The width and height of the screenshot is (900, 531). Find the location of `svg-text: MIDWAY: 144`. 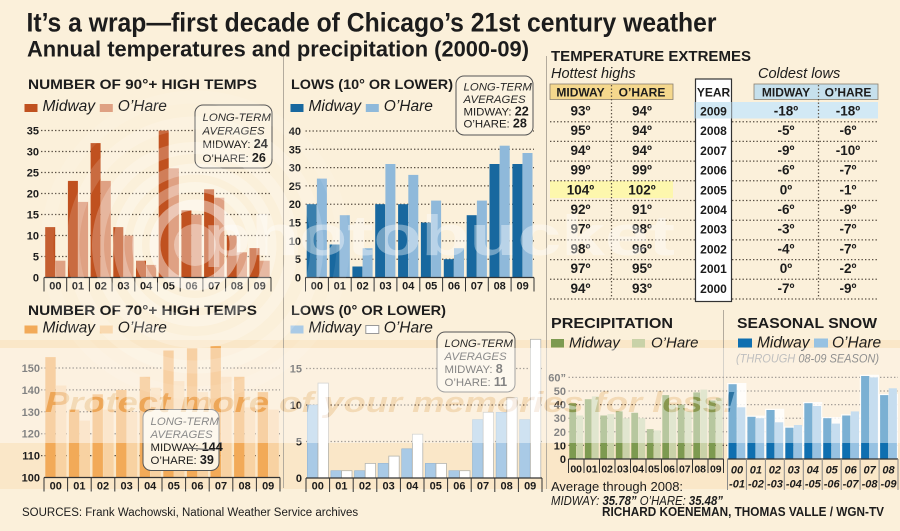

svg-text: MIDWAY: 144 is located at coordinates (187, 447).